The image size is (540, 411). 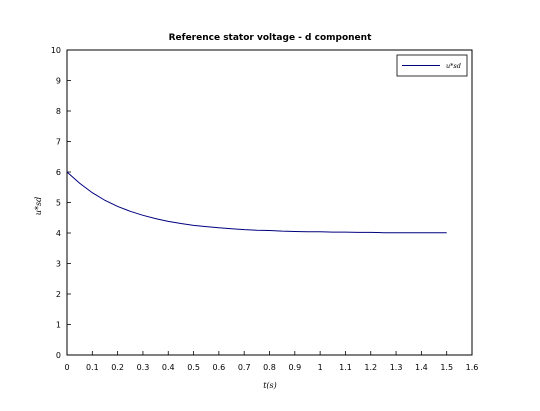 I want to click on x-tick-label: 1.3, so click(x=396, y=367).